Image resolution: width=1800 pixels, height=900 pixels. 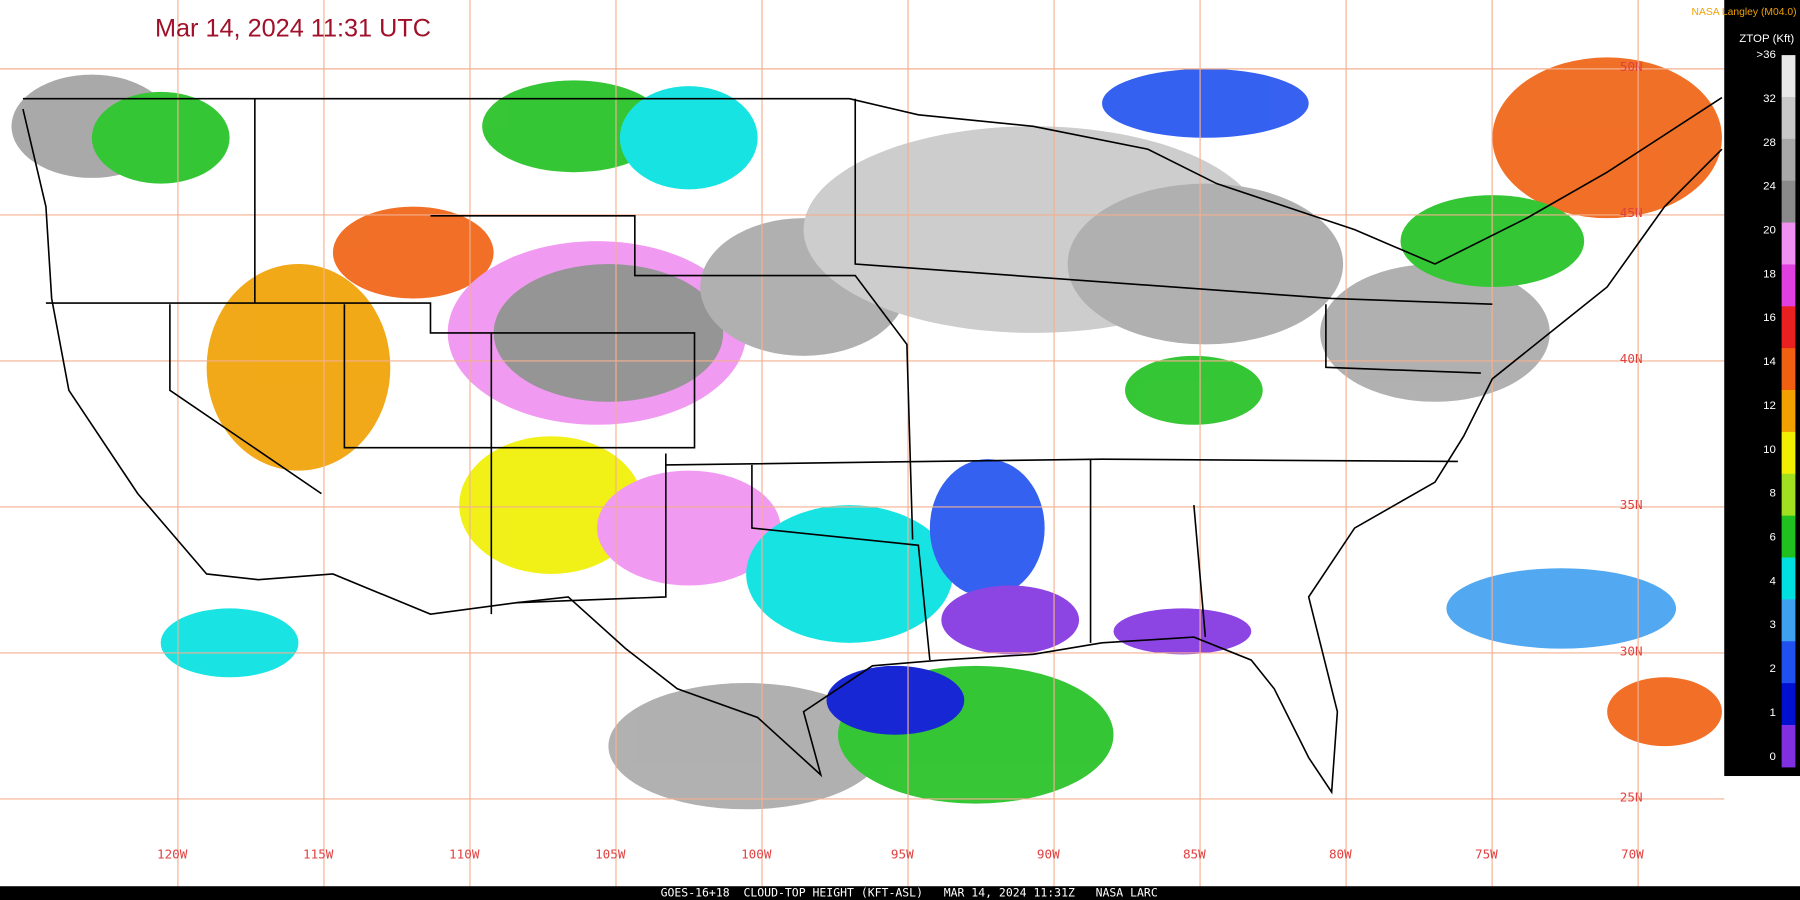 What do you see at coordinates (1769, 450) in the screenshot?
I see `colorbar-label: 10` at bounding box center [1769, 450].